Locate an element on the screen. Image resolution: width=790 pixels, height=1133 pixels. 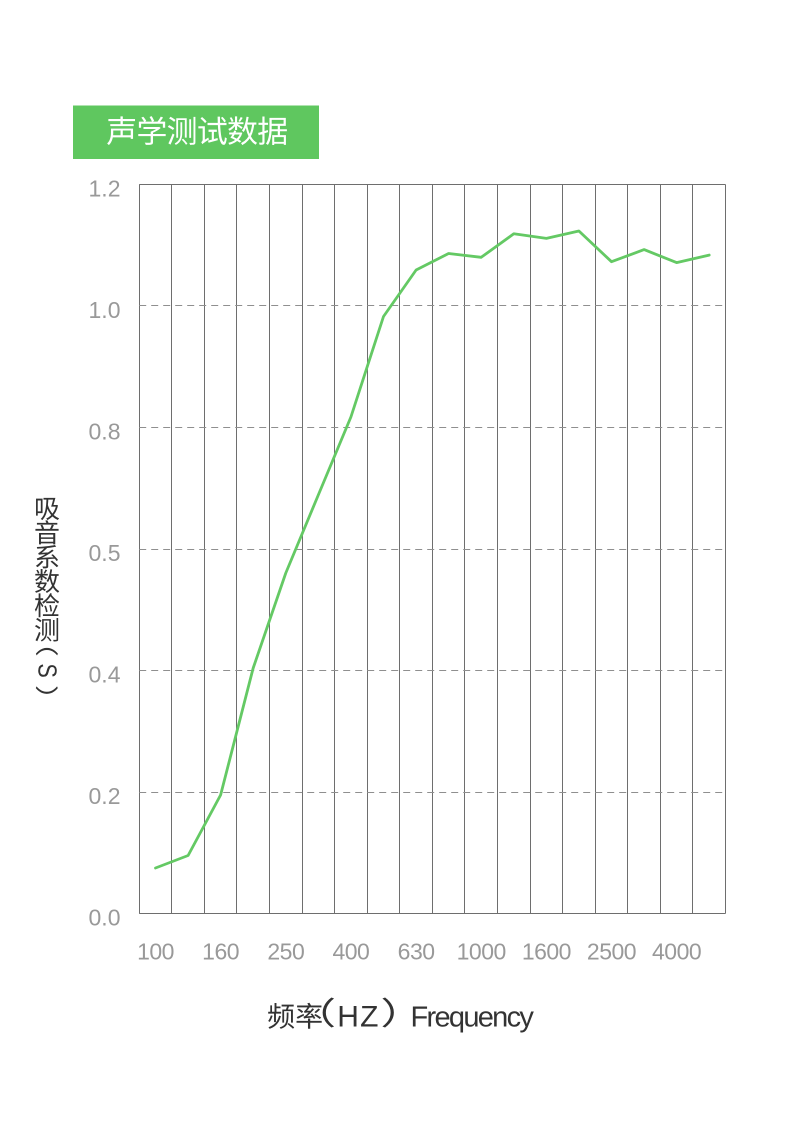
svg-text: 100 is located at coordinates (155, 952).